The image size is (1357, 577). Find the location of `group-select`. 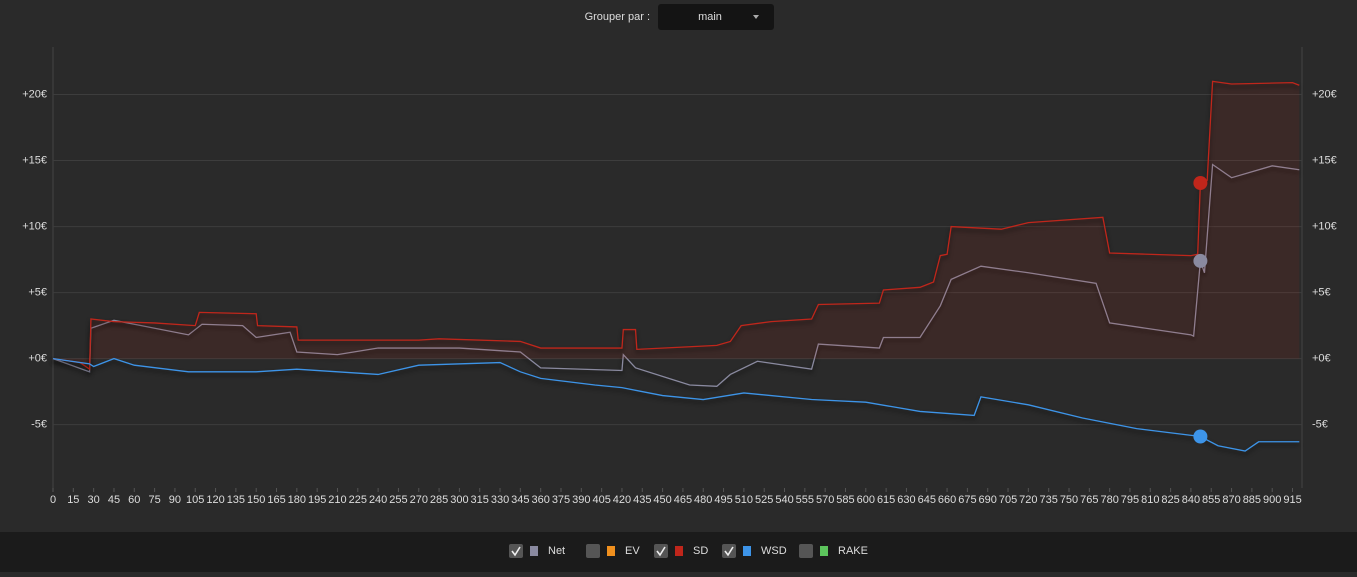

group-select is located at coordinates (716, 17).